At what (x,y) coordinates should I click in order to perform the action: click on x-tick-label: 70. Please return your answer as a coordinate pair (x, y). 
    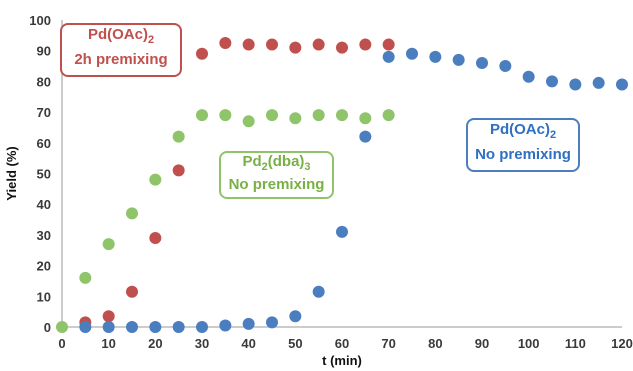
    Looking at the image, I should click on (388, 343).